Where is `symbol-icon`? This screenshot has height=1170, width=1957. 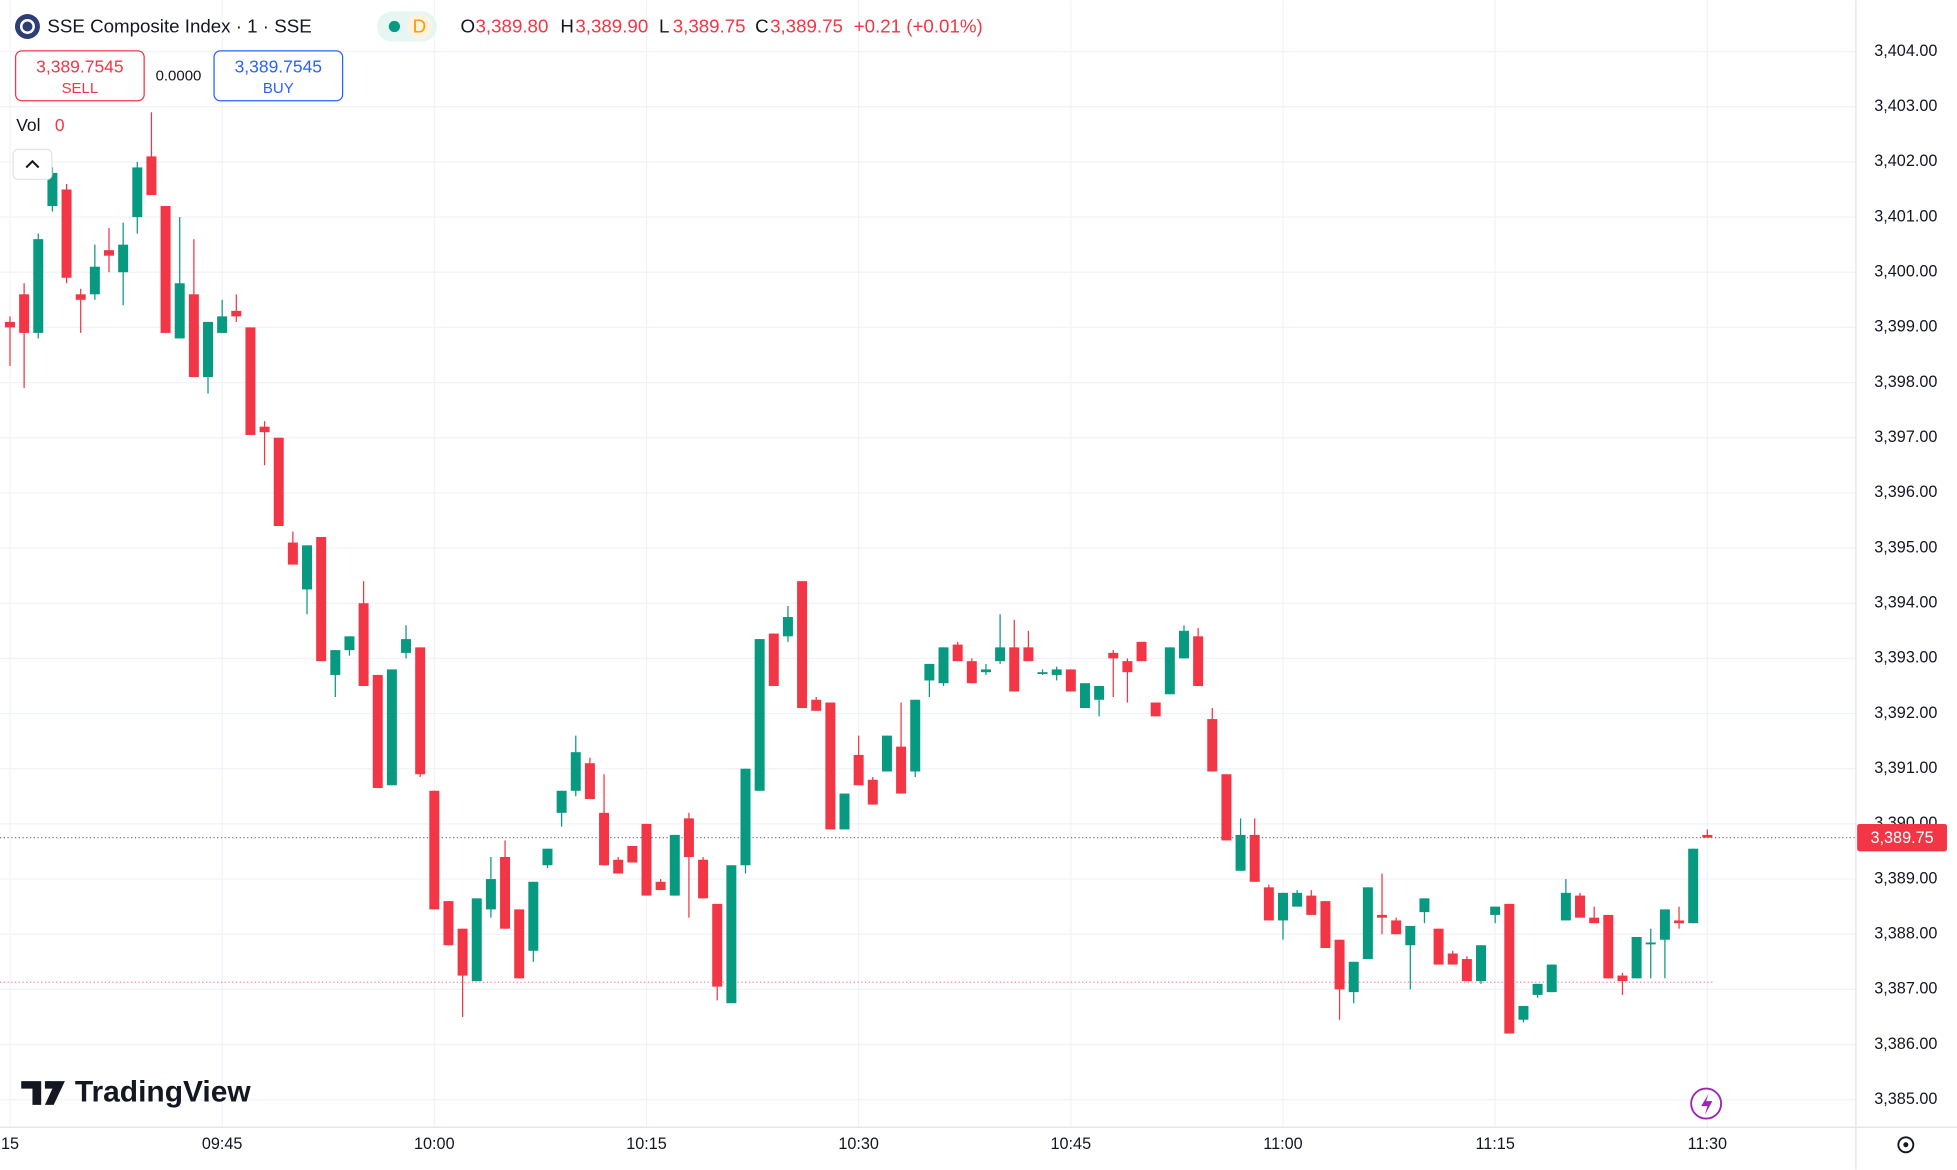 symbol-icon is located at coordinates (27, 26).